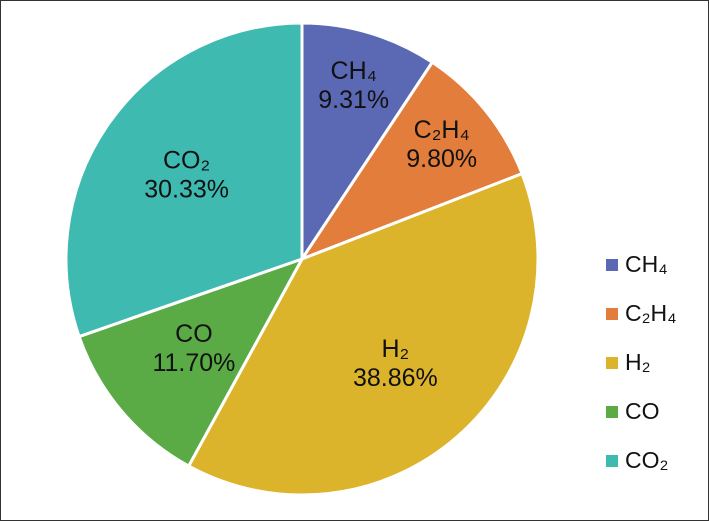  I want to click on slice-value: 11.70%, so click(193, 363).